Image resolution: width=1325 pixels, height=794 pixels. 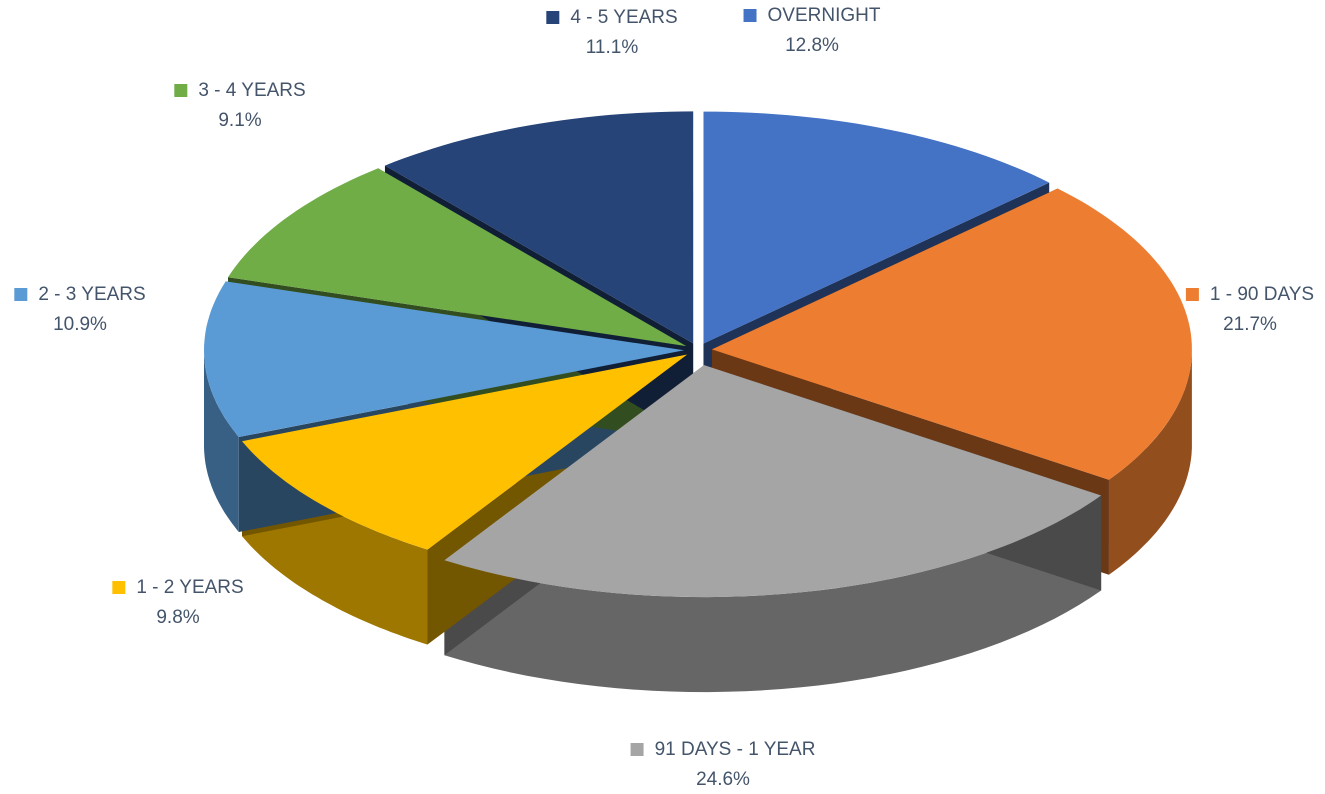 What do you see at coordinates (251, 90) in the screenshot?
I see `legend-label: 3 - 4 YEARS` at bounding box center [251, 90].